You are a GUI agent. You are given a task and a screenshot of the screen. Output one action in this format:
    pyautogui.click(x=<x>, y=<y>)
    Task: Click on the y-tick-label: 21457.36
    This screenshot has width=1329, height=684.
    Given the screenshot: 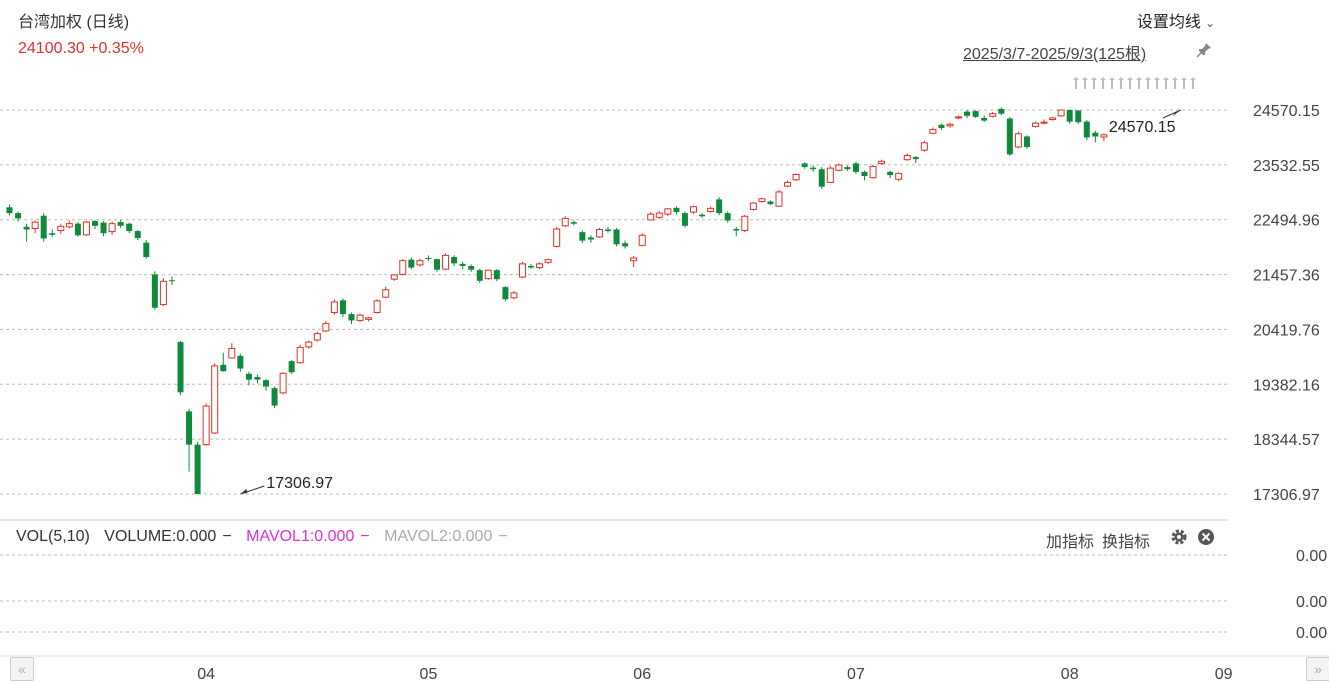 What is the action you would take?
    pyautogui.click(x=1286, y=276)
    